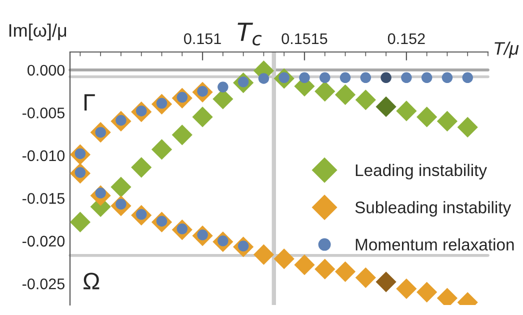  Describe the element at coordinates (433, 209) in the screenshot. I see `legend-label: Subleading instability` at that location.